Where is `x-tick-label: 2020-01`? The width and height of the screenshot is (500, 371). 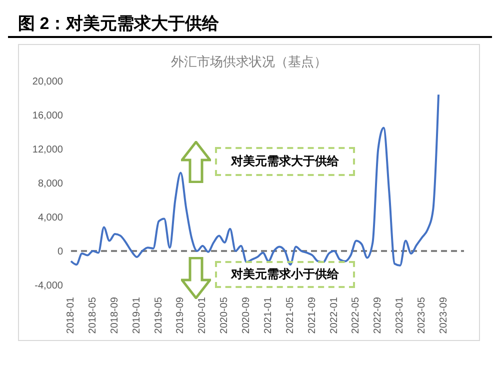
x-tick-label: 2020-01 is located at coordinates (202, 315).